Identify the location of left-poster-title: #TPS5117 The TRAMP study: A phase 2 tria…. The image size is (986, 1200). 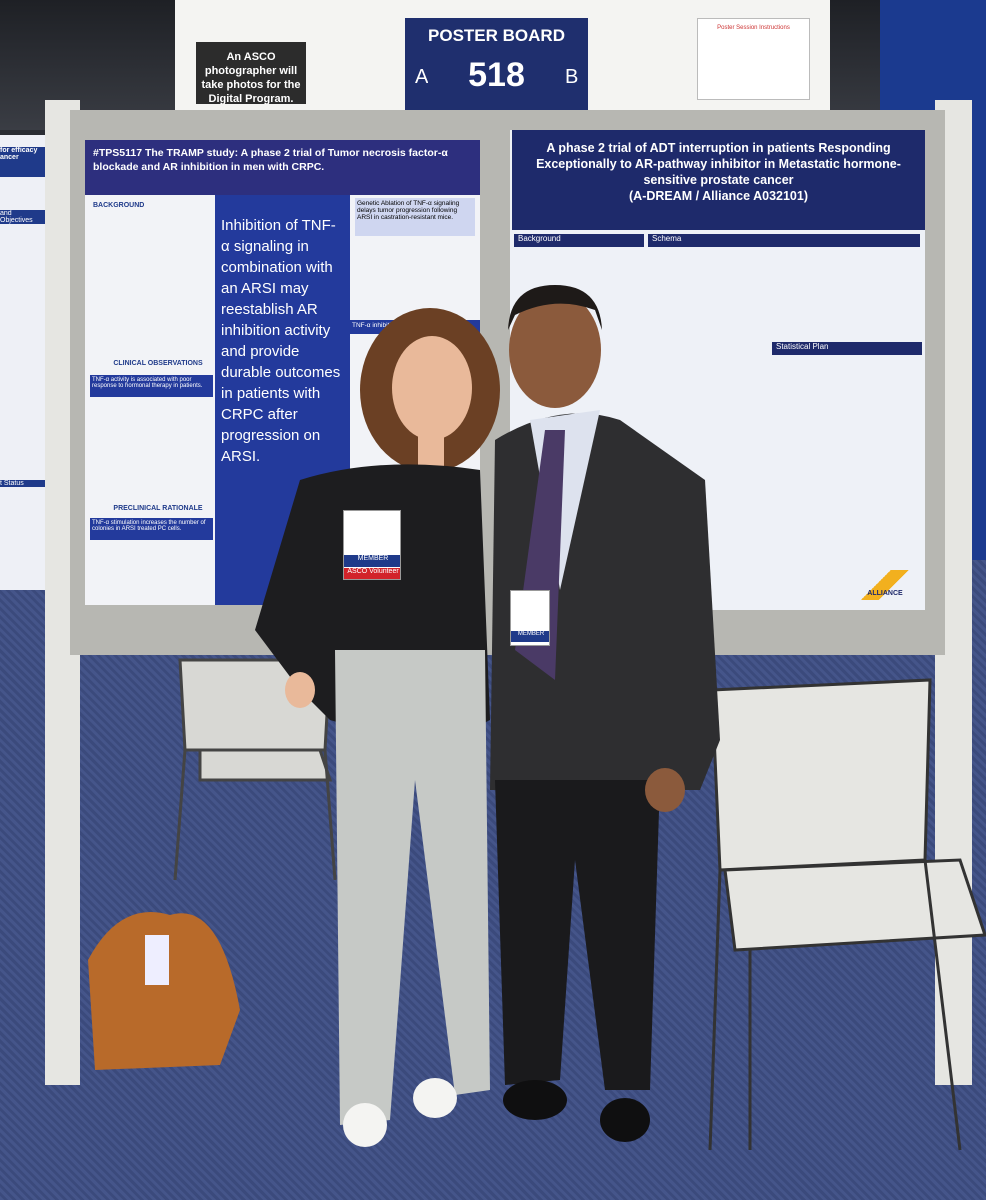
(282, 167).